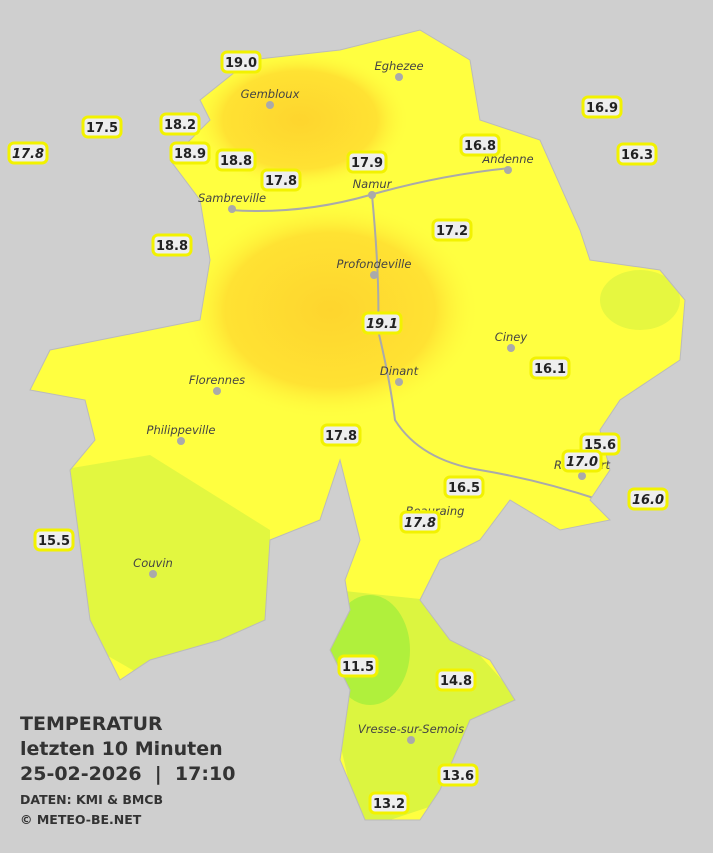 This screenshot has height=853, width=713. I want to click on station-value: 17.9, so click(367, 163).